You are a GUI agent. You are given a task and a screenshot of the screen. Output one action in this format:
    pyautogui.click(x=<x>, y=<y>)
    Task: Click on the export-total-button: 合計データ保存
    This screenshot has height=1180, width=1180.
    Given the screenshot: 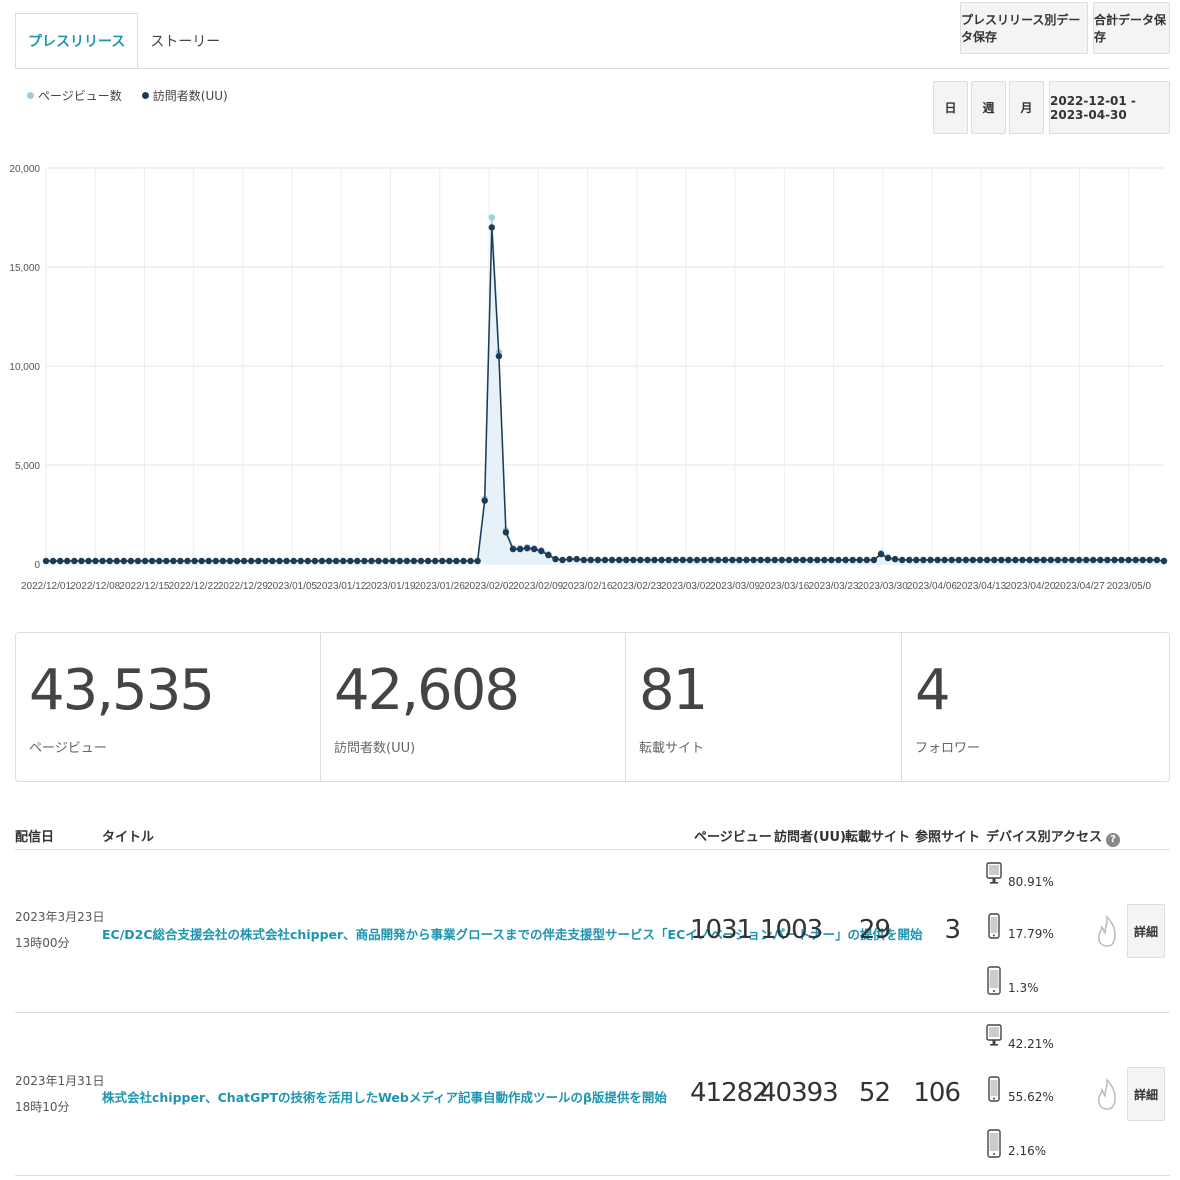 What is the action you would take?
    pyautogui.click(x=1131, y=28)
    